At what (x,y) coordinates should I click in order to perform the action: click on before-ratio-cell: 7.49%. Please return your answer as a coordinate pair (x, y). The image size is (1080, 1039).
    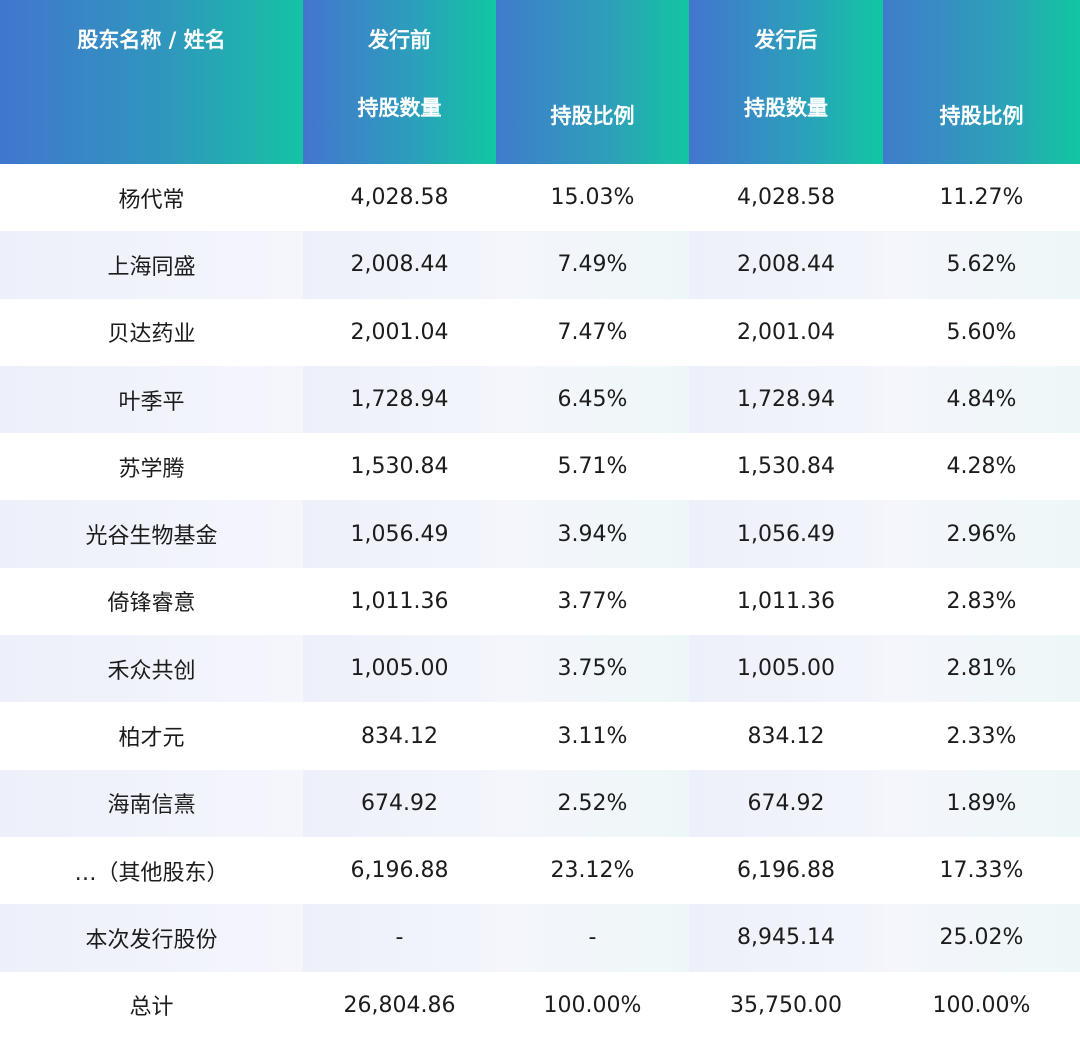
    Looking at the image, I should click on (592, 265).